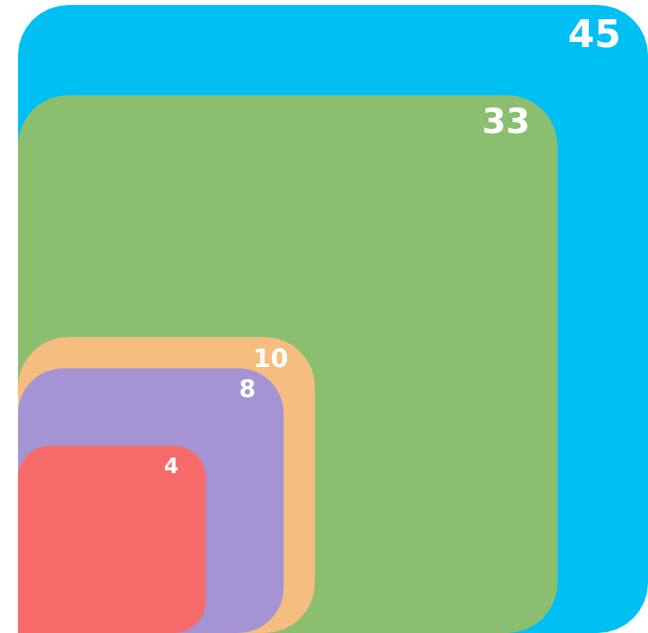 This screenshot has height=633, width=648. What do you see at coordinates (506, 122) in the screenshot?
I see `data-label: 33` at bounding box center [506, 122].